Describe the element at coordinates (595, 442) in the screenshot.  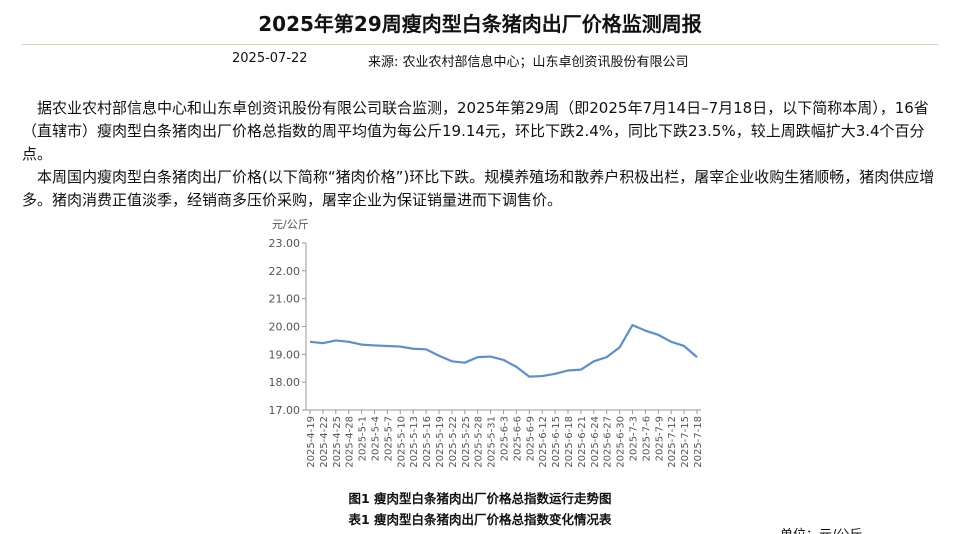
I see `x-tick-label: 2025-6-24` at that location.